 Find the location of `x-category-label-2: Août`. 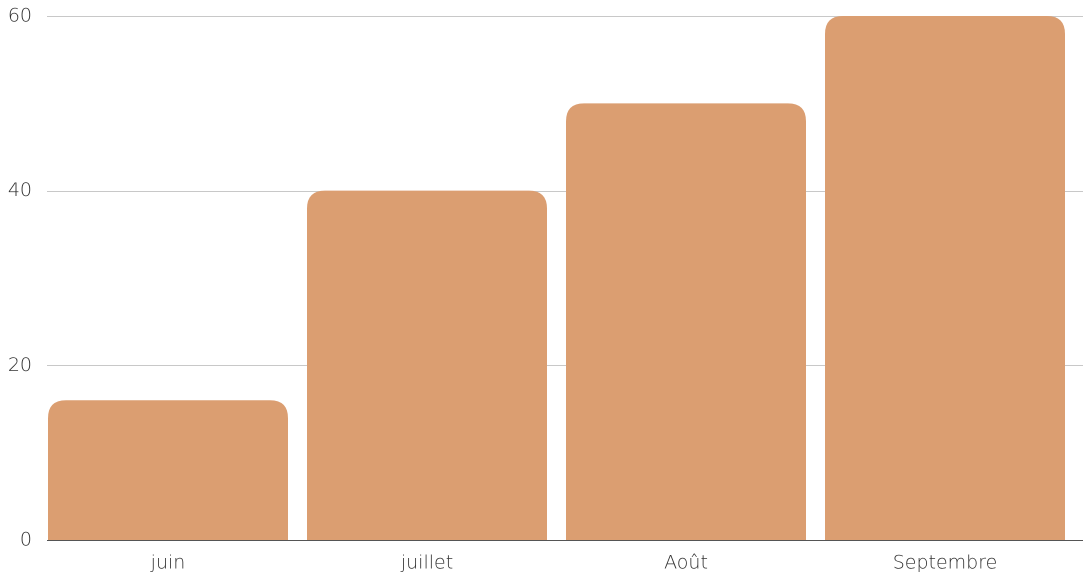

x-category-label-2: Août is located at coordinates (686, 563).